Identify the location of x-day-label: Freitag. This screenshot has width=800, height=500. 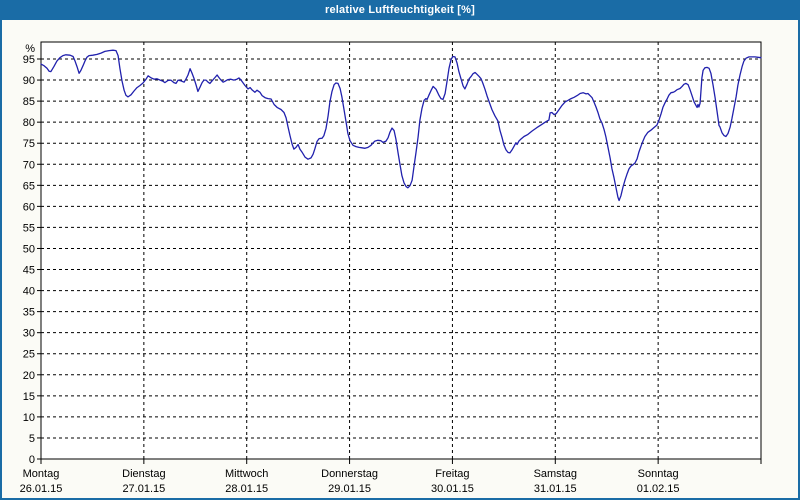
(452, 474).